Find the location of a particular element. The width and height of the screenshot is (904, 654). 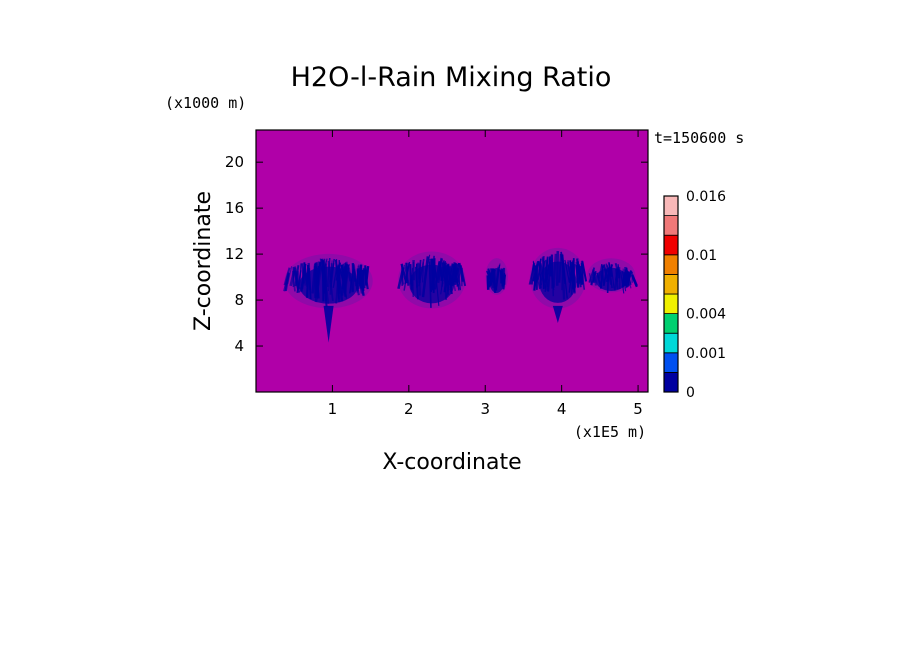

y-tick-label: 8 is located at coordinates (239, 300).